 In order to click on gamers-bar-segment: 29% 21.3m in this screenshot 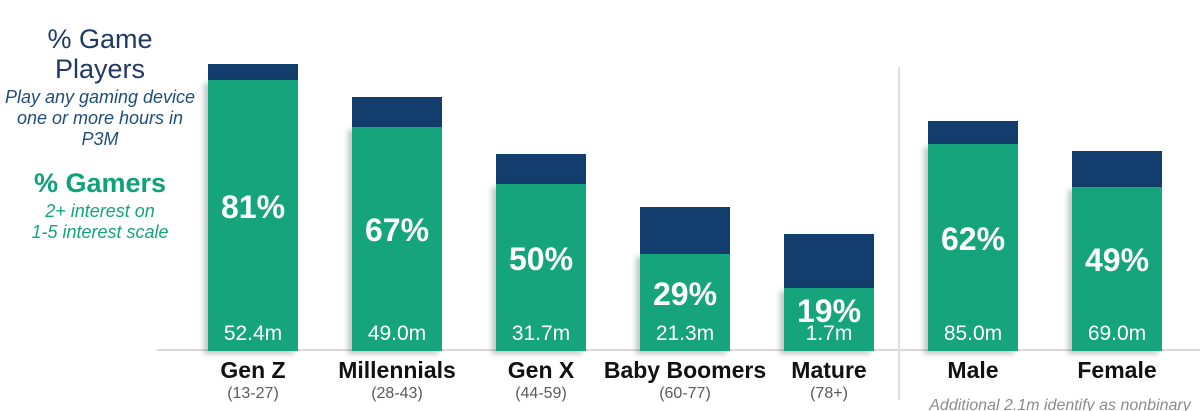, I will do `click(685, 302)`.